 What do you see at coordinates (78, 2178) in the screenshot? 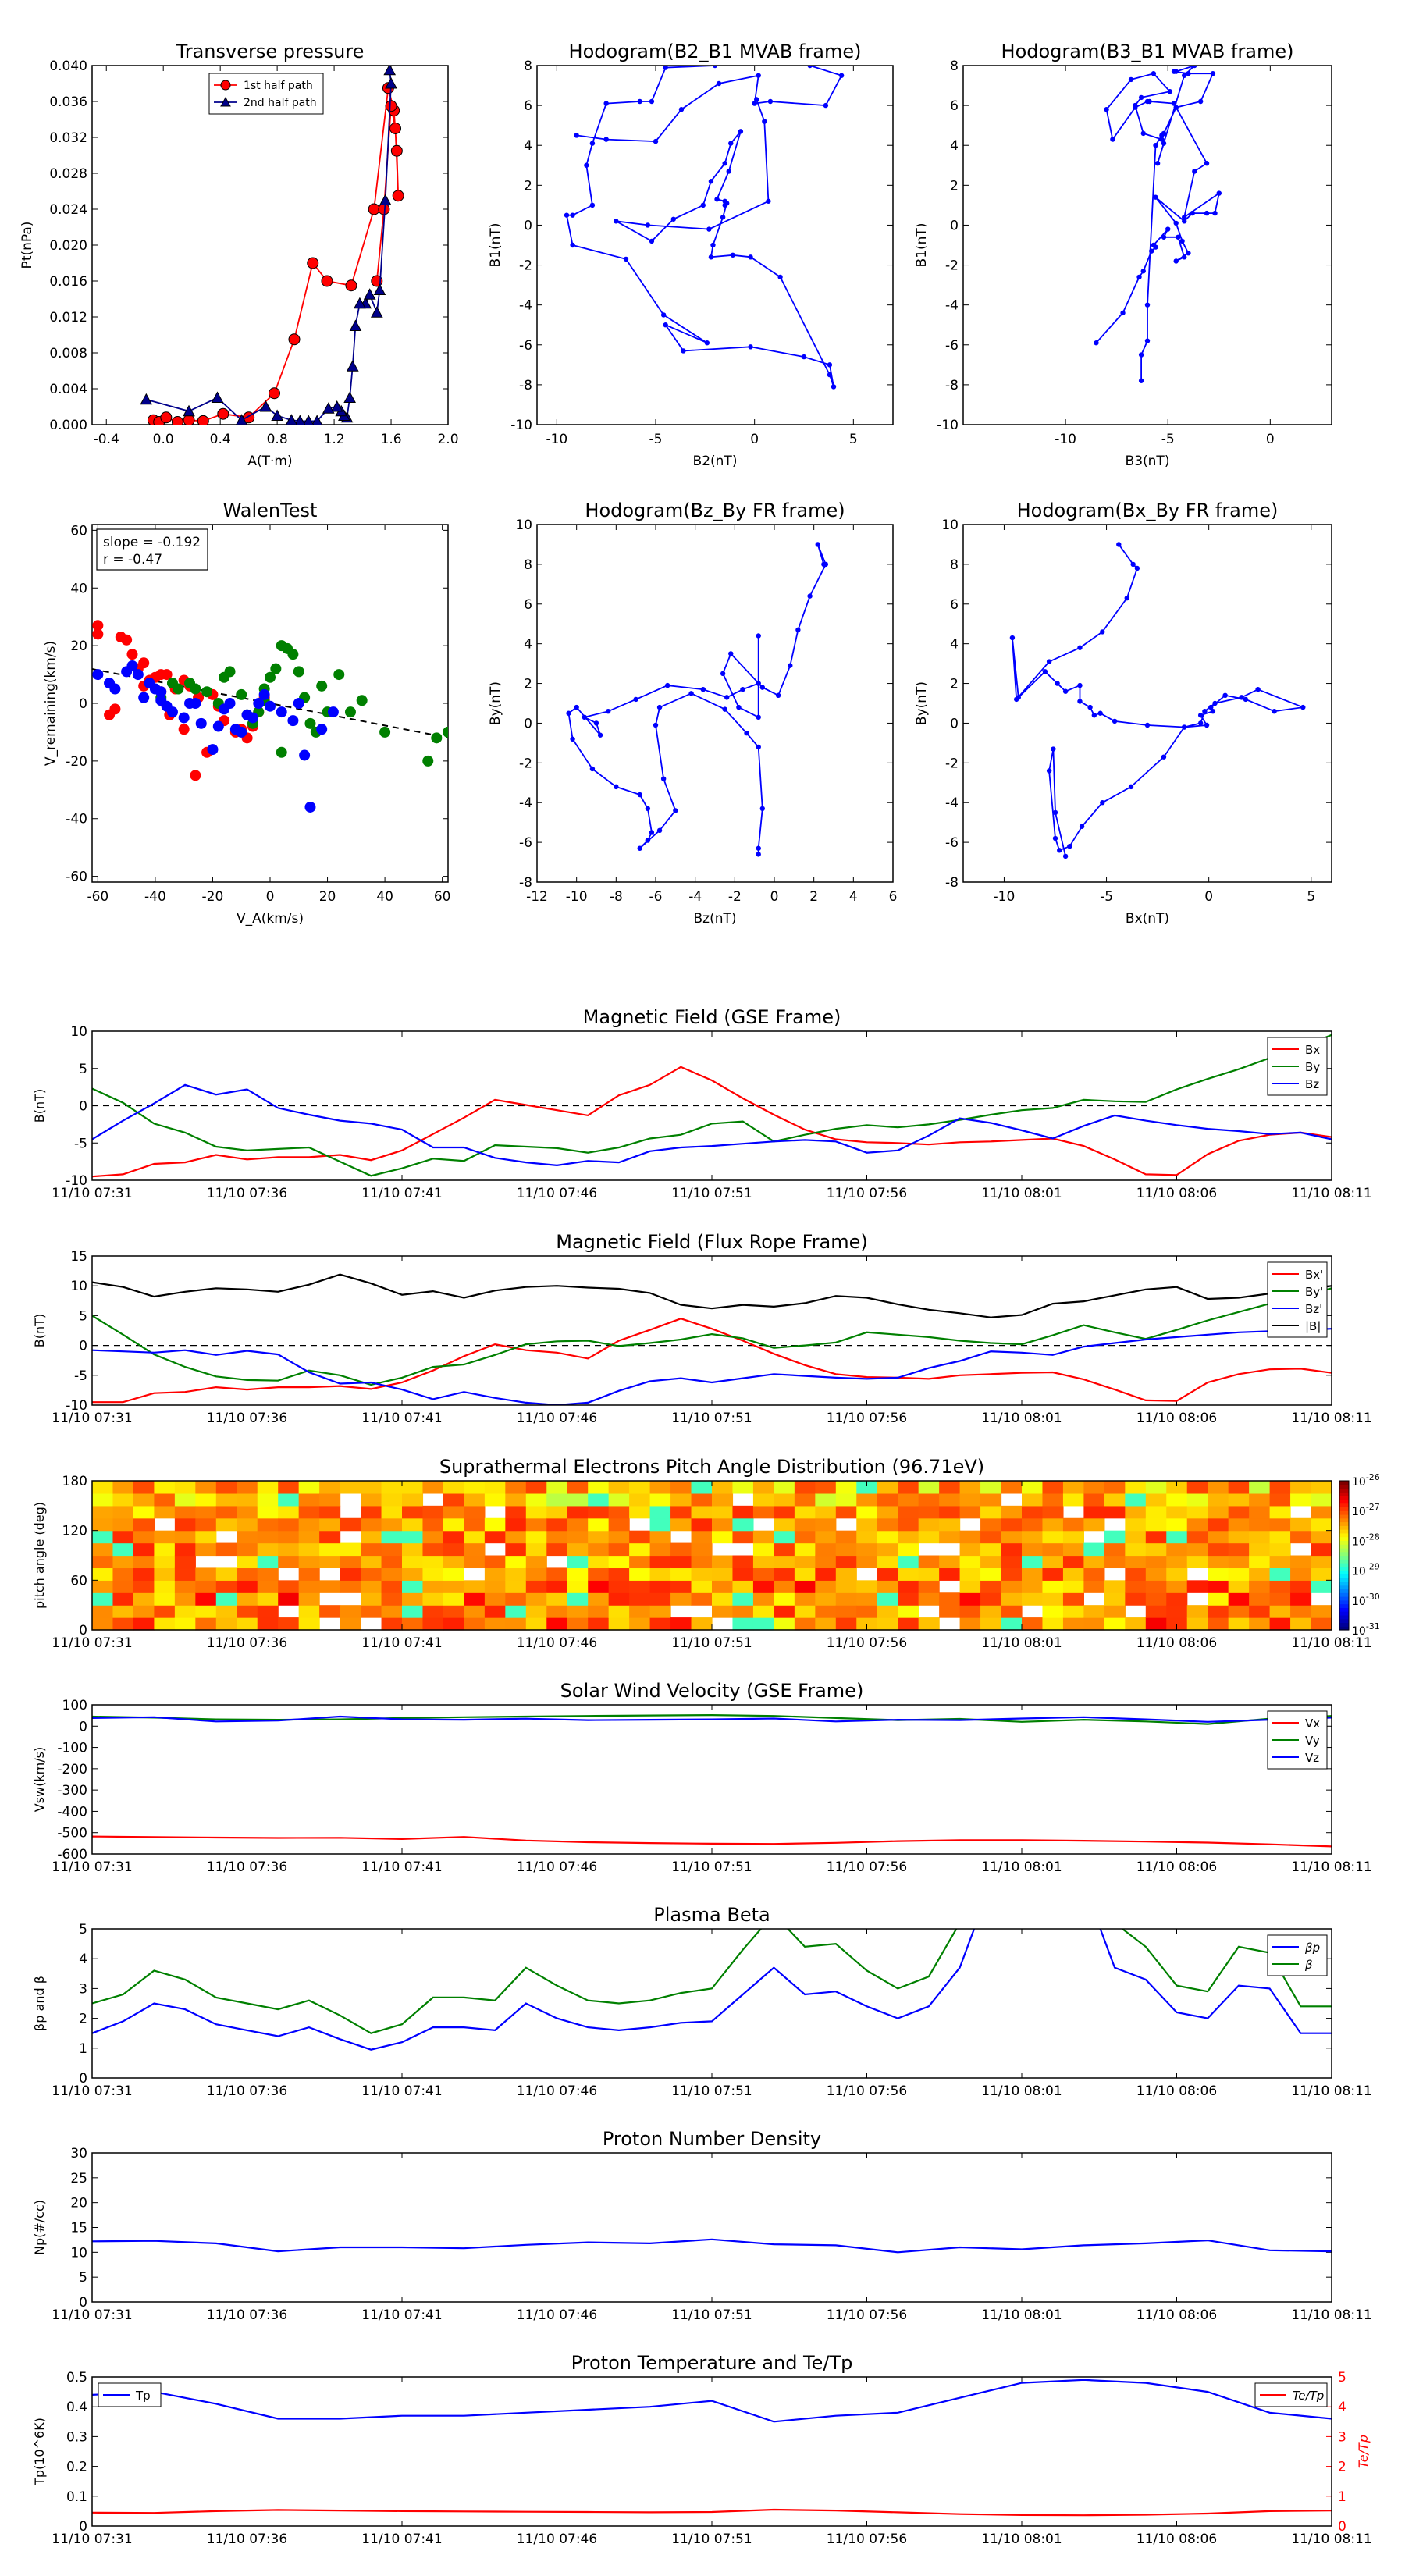
I see `y-tick-label: 25` at bounding box center [78, 2178].